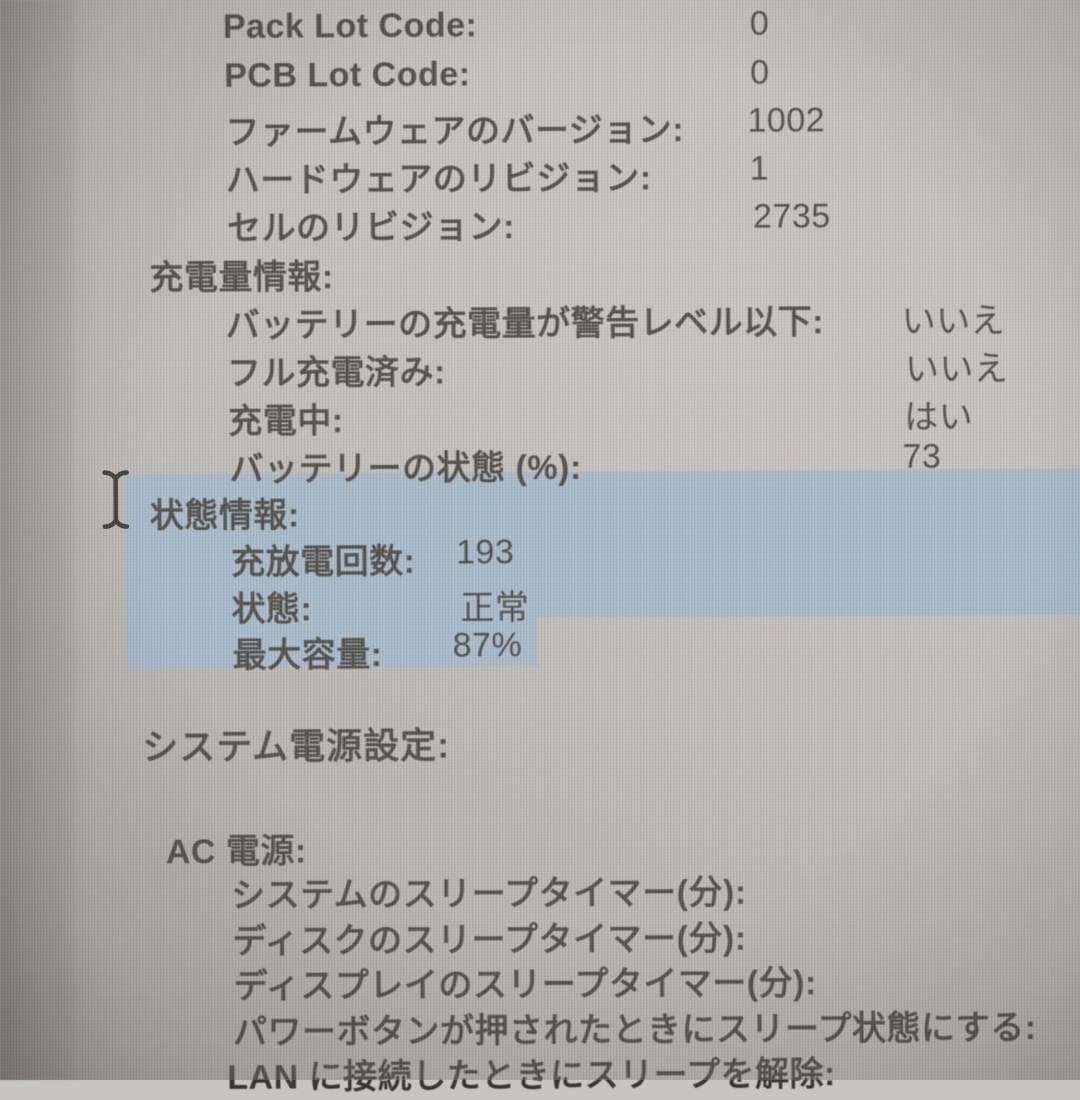  I want to click on section-header-row: システム電源設定:, so click(540, 738).